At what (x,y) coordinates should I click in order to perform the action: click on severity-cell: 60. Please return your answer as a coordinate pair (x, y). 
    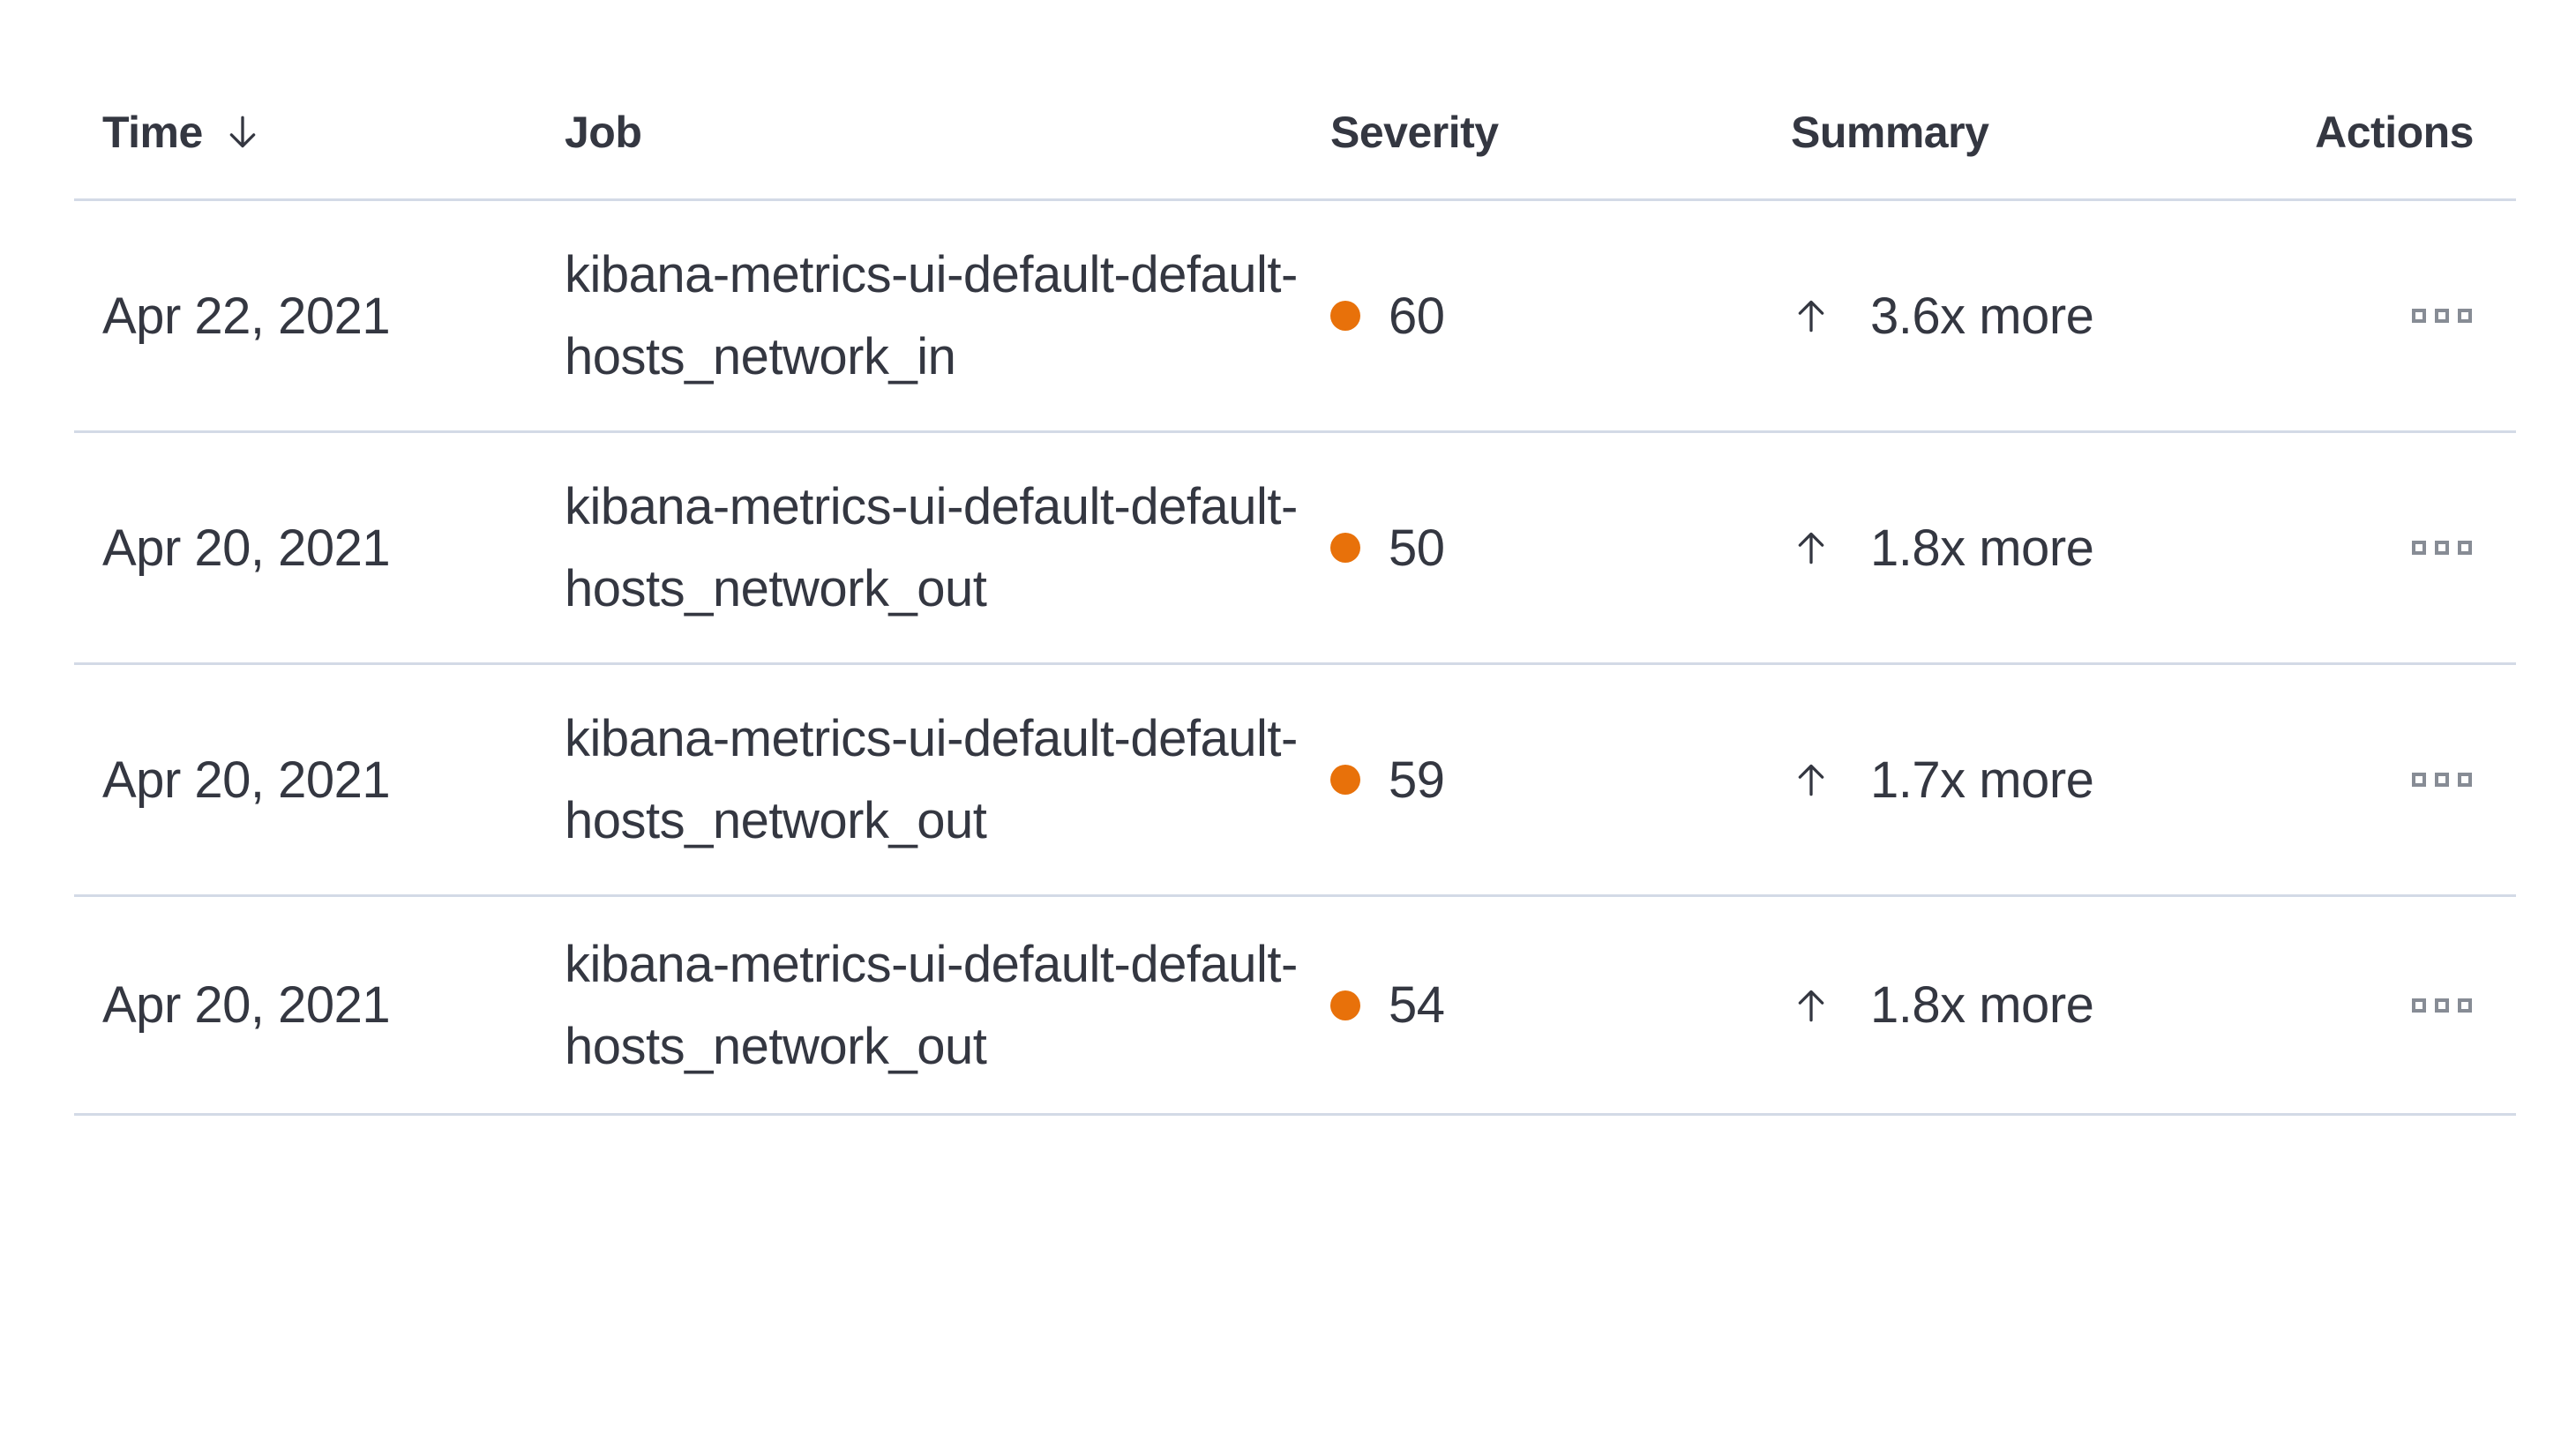
    Looking at the image, I should click on (1533, 316).